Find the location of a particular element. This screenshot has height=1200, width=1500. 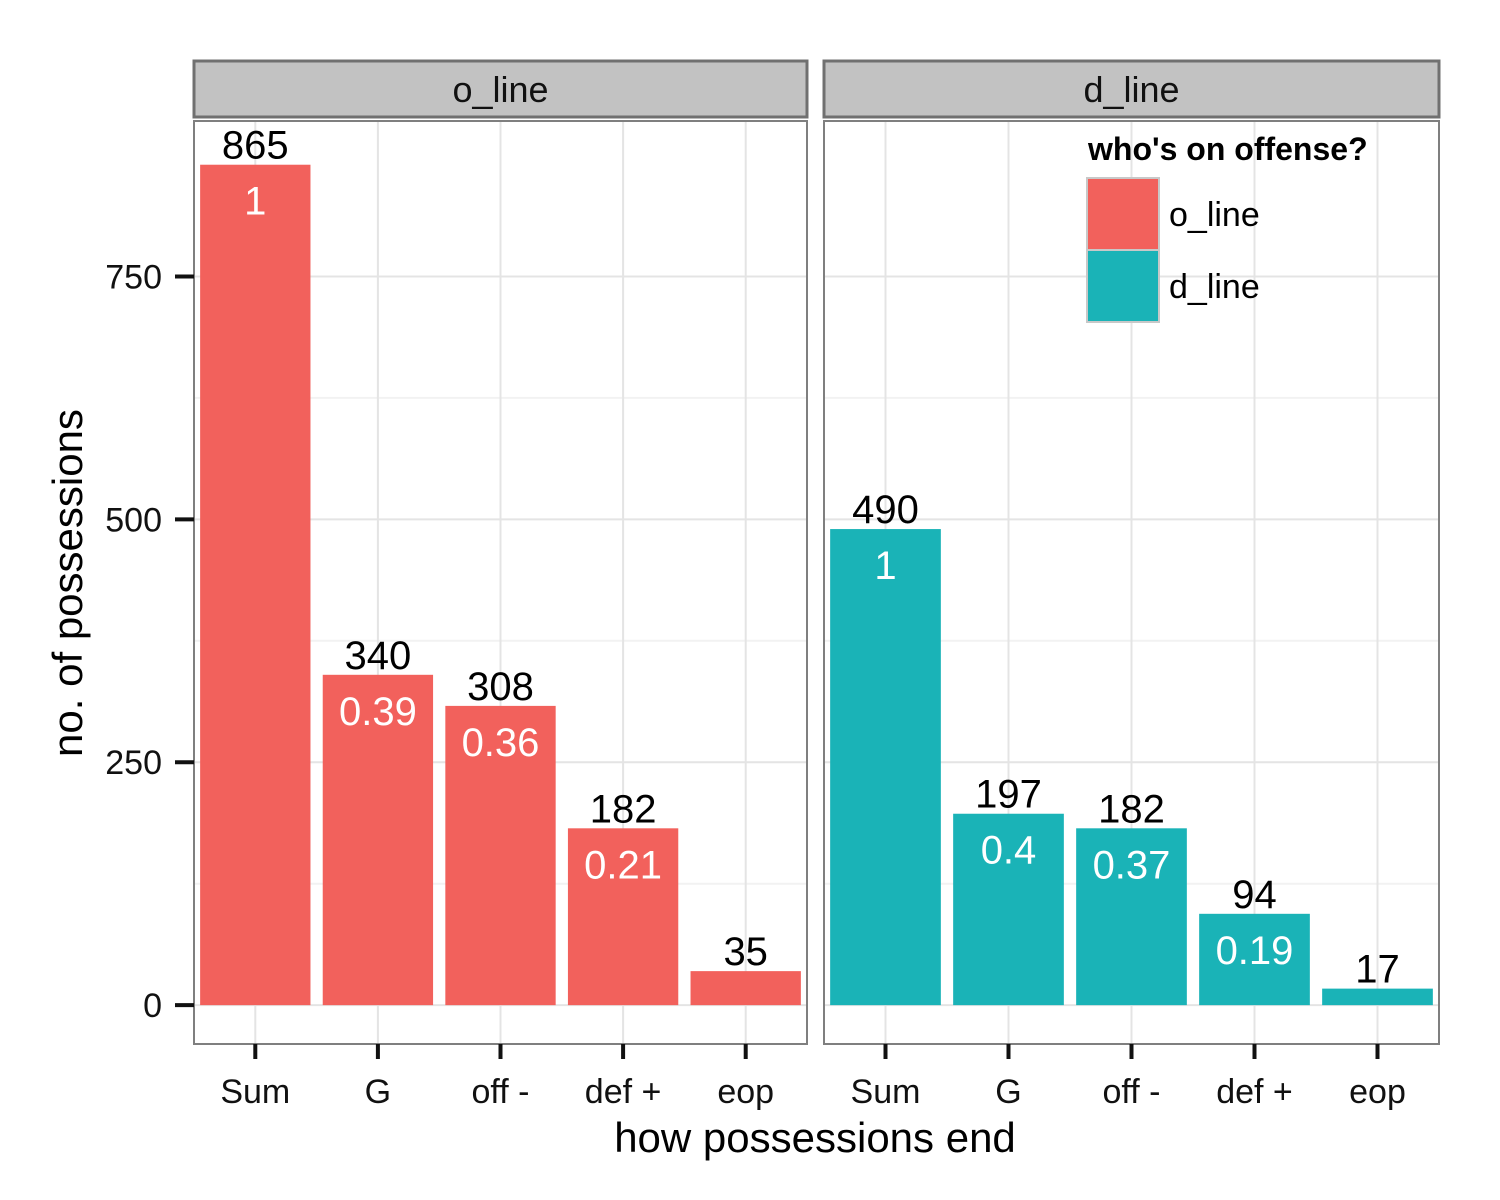

strip-label: o_line is located at coordinates (500, 89).